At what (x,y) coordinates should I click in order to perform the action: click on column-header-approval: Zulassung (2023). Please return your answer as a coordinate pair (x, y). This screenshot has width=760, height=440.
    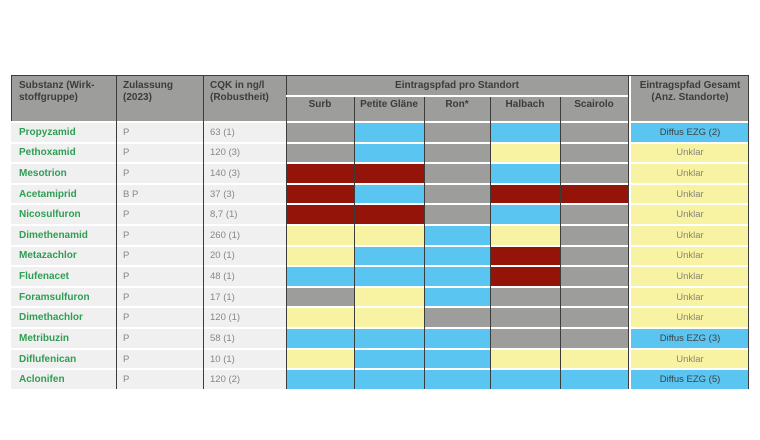
    Looking at the image, I should click on (159, 98).